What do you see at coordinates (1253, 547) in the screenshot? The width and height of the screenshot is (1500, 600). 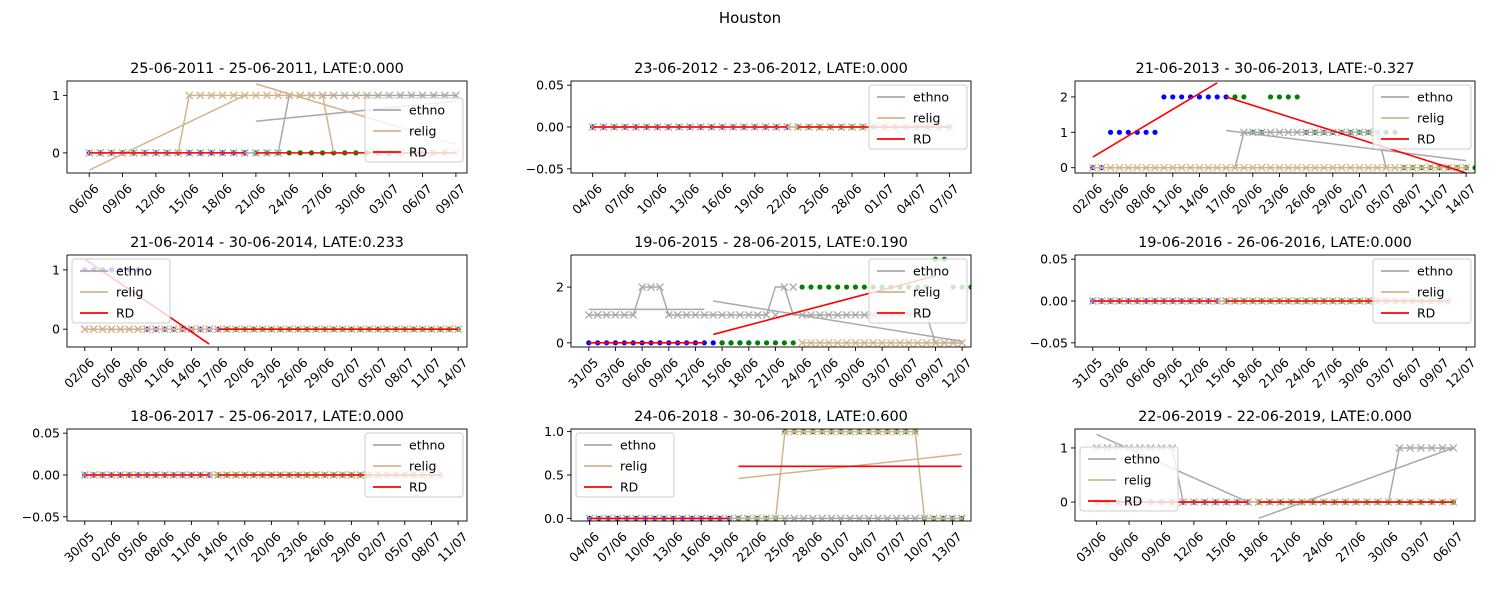 I see `x-tick-label: 18/06` at bounding box center [1253, 547].